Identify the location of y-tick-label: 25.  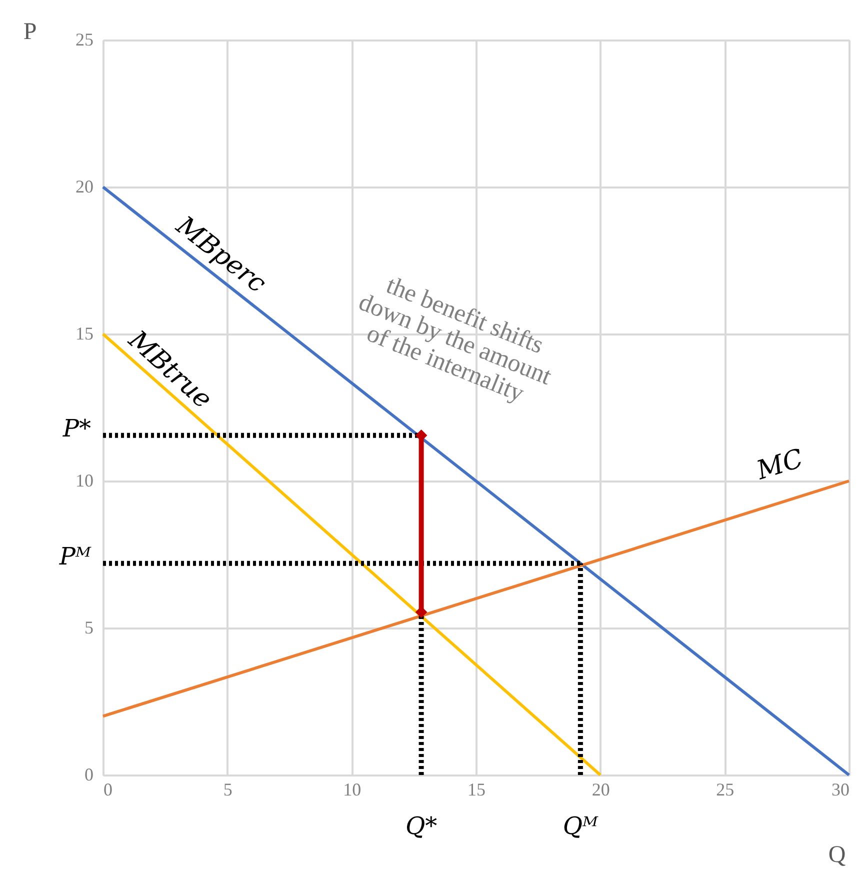
(85, 40).